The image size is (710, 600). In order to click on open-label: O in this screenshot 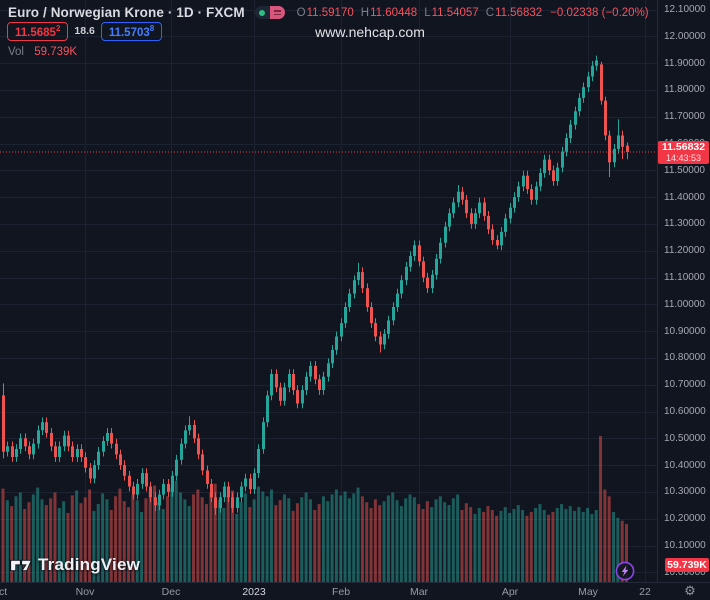, I will do `click(301, 12)`.